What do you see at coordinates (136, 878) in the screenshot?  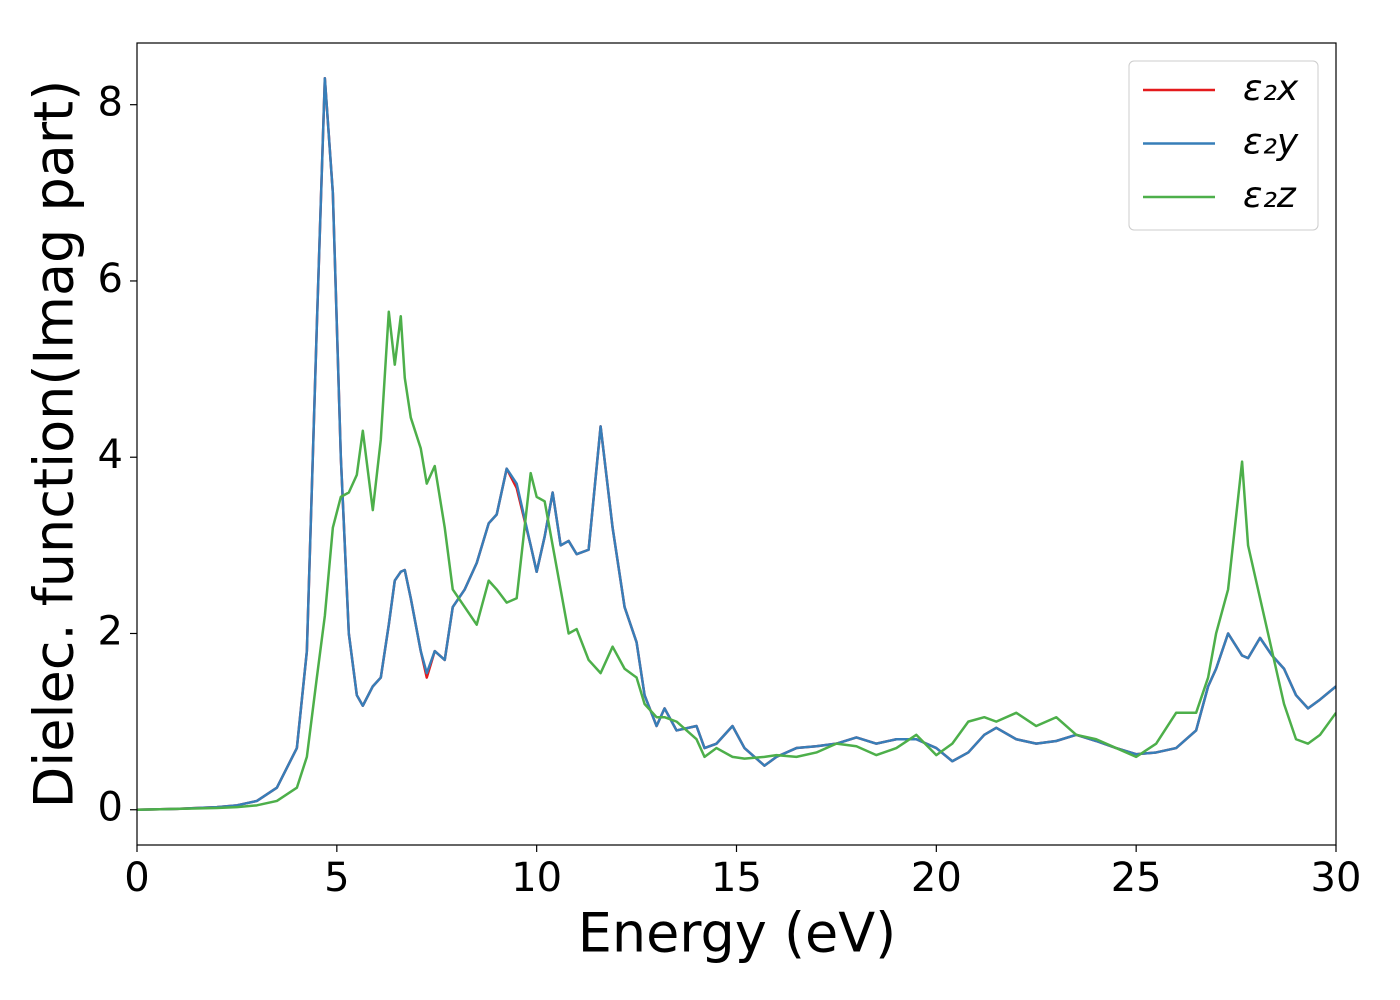 I see `x-tick-label: 0` at bounding box center [136, 878].